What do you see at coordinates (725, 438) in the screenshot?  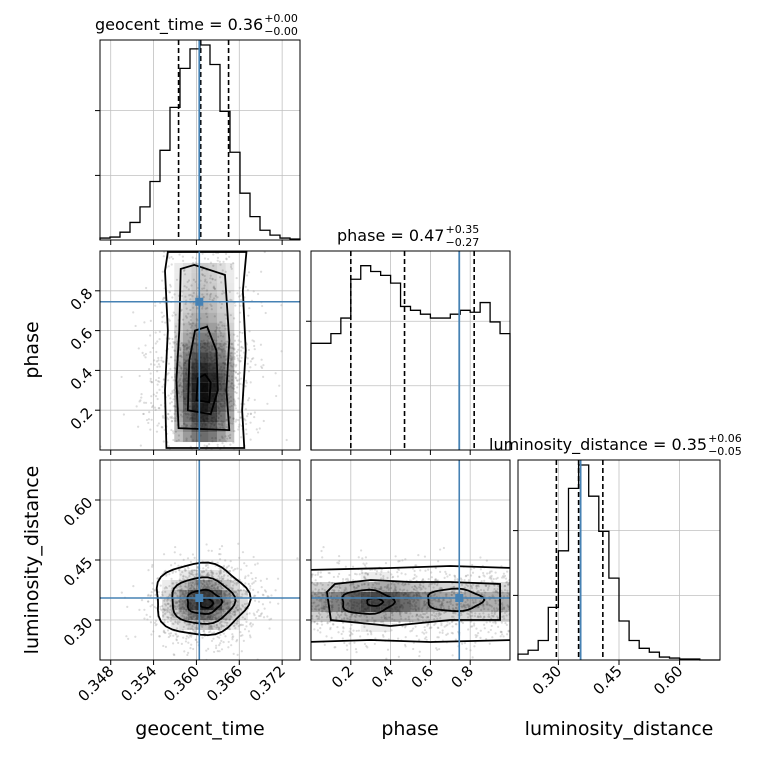 I see `panel-title-upper: +0.06` at bounding box center [725, 438].